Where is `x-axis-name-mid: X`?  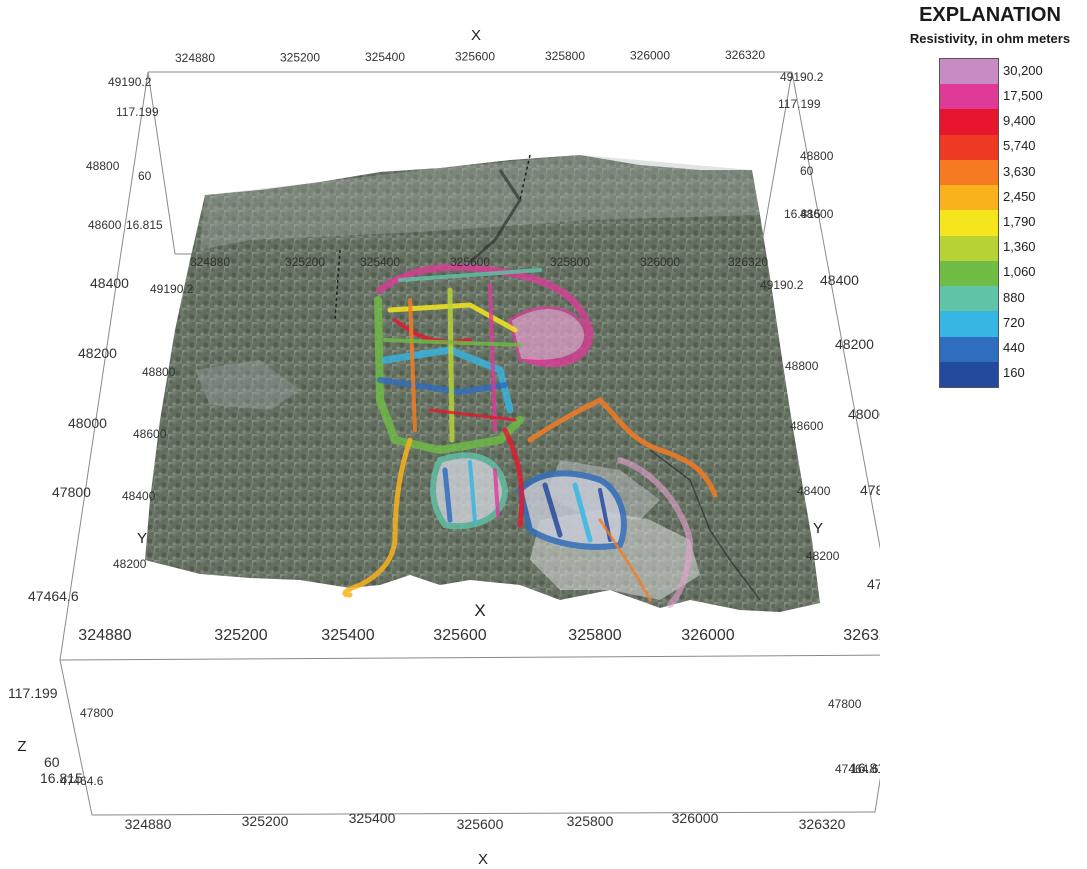
x-axis-name-mid: X is located at coordinates (479, 610).